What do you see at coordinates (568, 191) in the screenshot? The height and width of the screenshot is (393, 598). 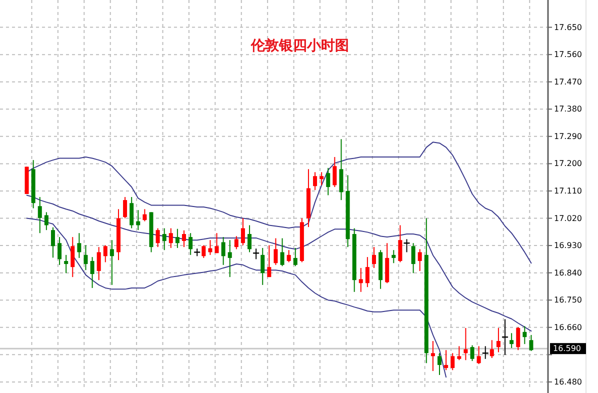 I see `y-tick-label: 17.110` at bounding box center [568, 191].